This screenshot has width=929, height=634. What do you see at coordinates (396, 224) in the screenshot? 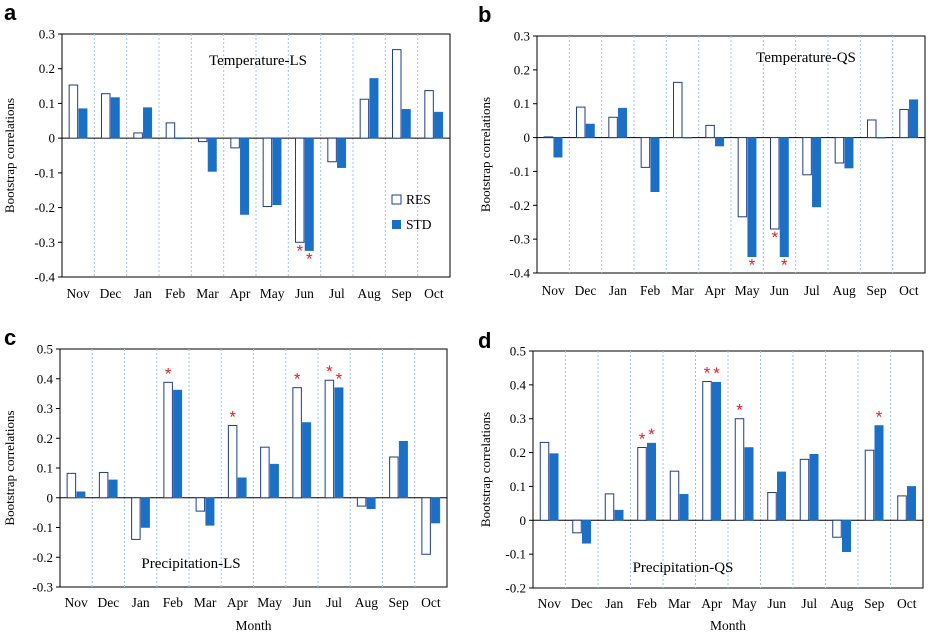
I see `legend-swatch-std` at bounding box center [396, 224].